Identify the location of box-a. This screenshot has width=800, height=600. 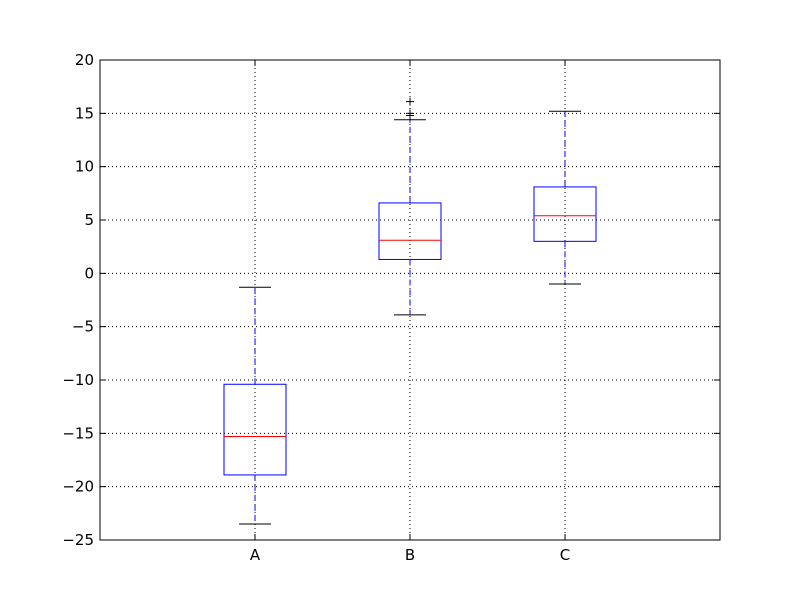
(255, 405).